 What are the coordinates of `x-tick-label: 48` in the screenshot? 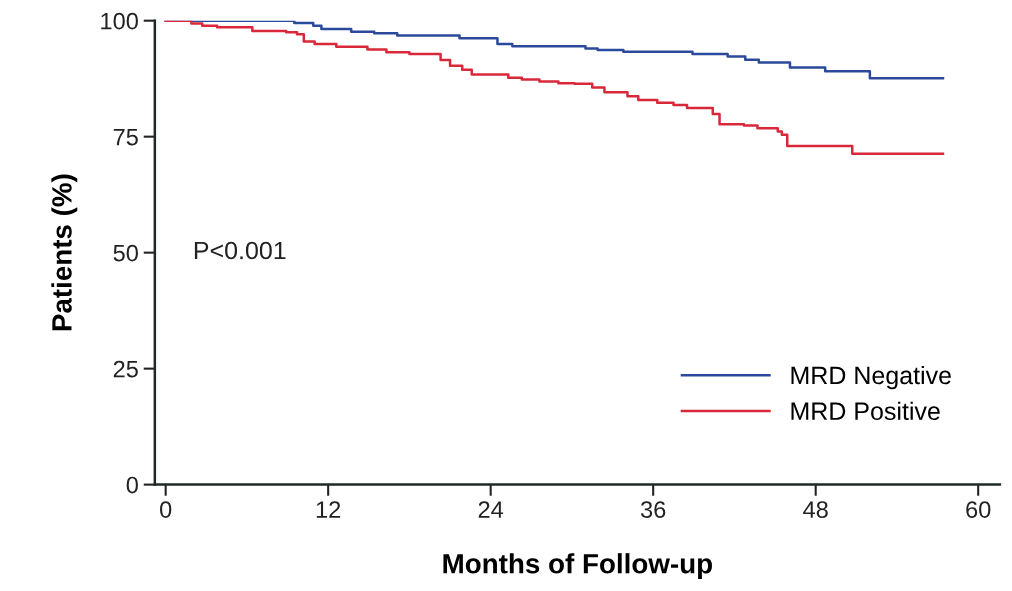 It's located at (815, 509).